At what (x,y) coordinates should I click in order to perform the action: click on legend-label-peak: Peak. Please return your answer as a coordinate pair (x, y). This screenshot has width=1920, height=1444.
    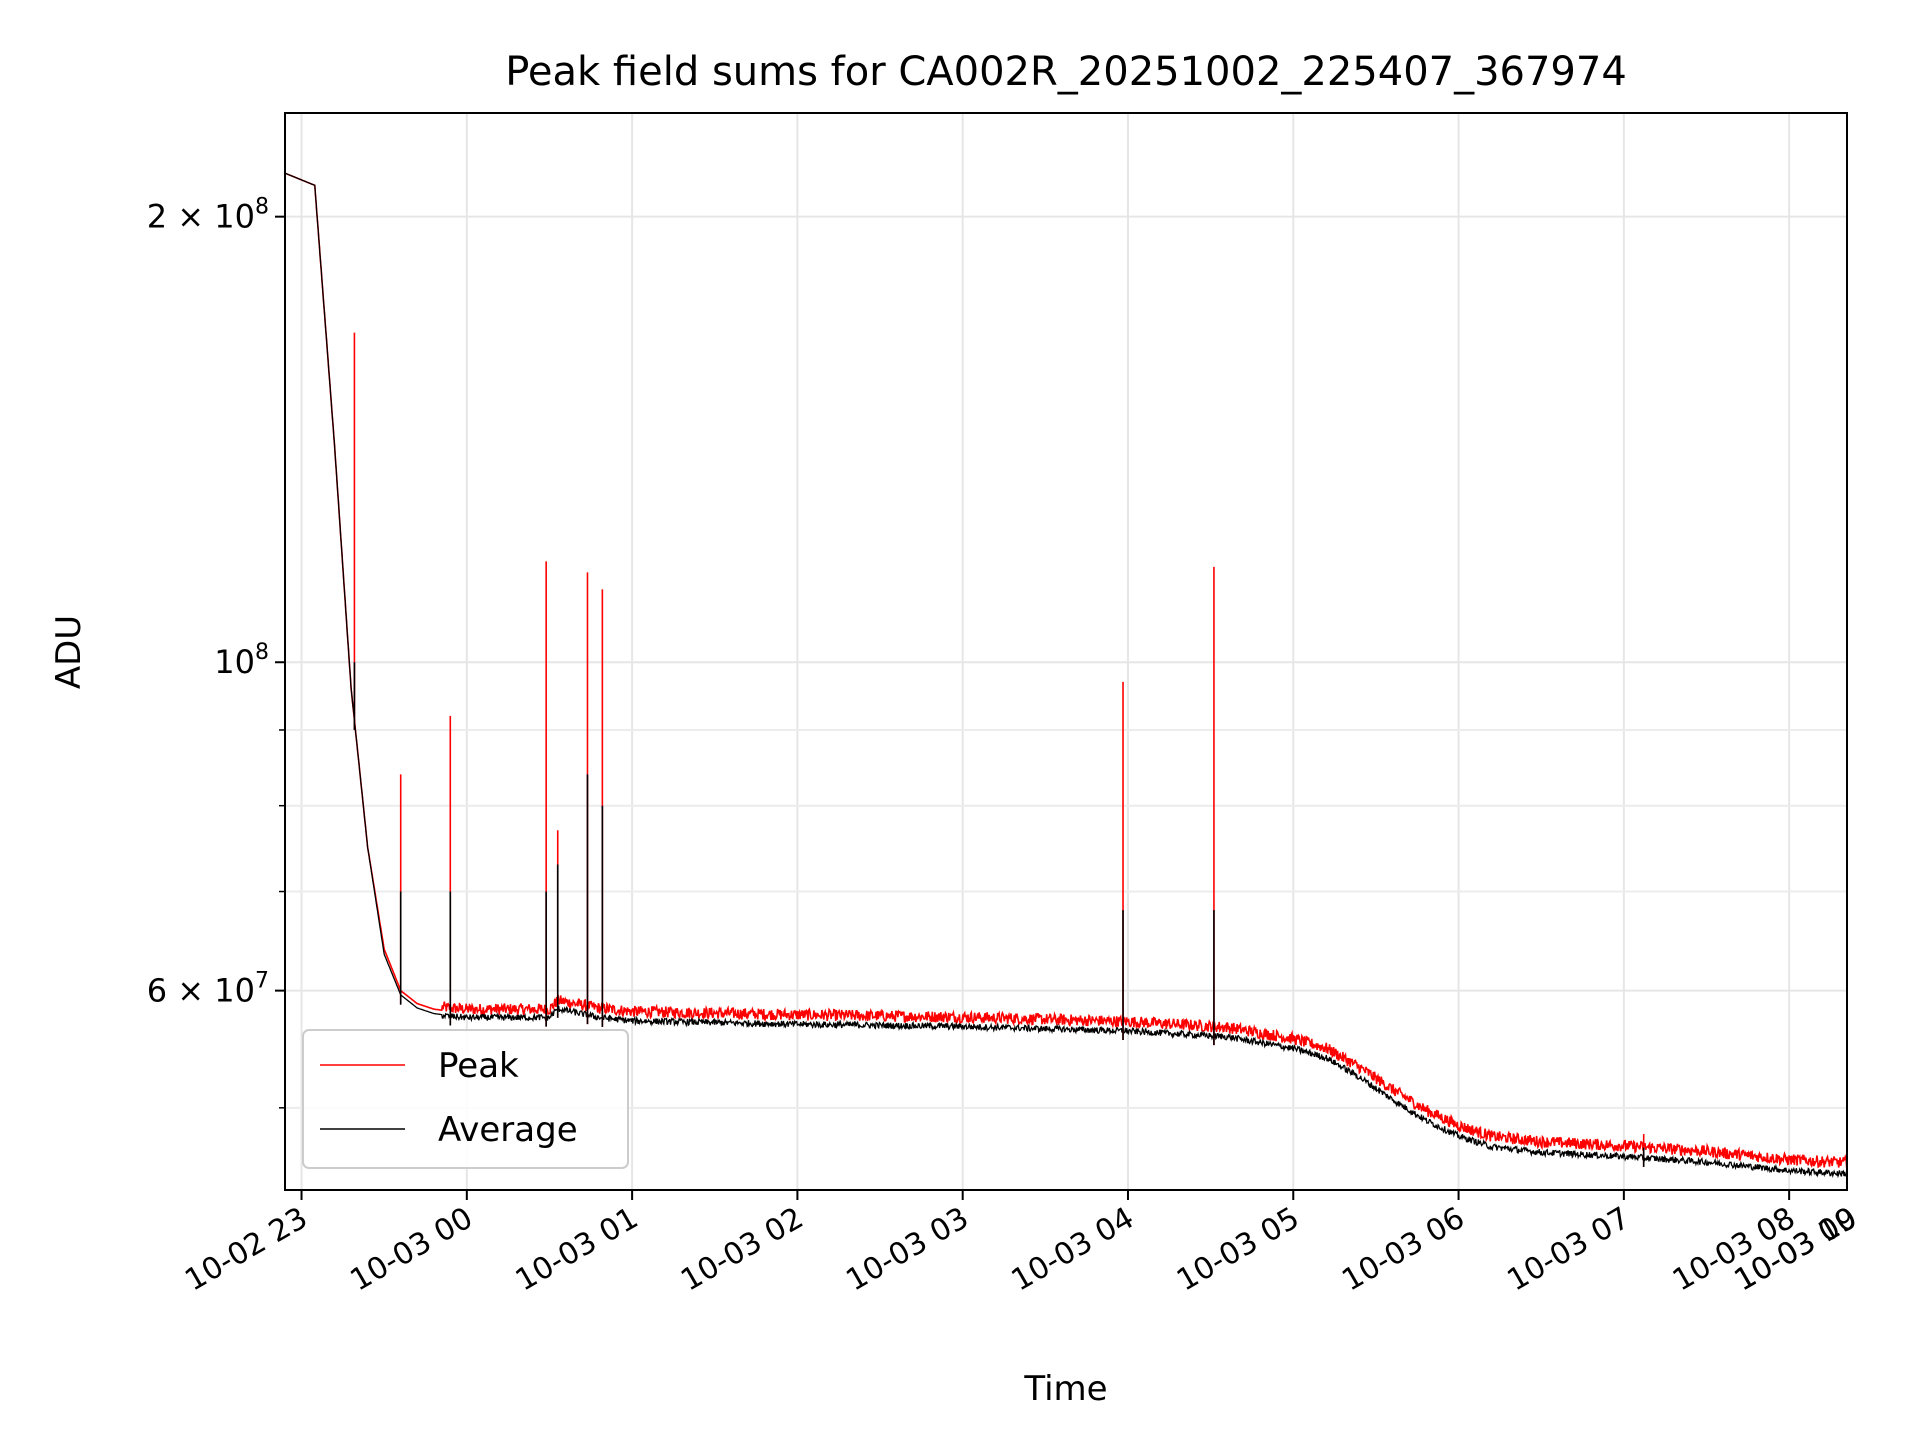
    Looking at the image, I should click on (478, 1066).